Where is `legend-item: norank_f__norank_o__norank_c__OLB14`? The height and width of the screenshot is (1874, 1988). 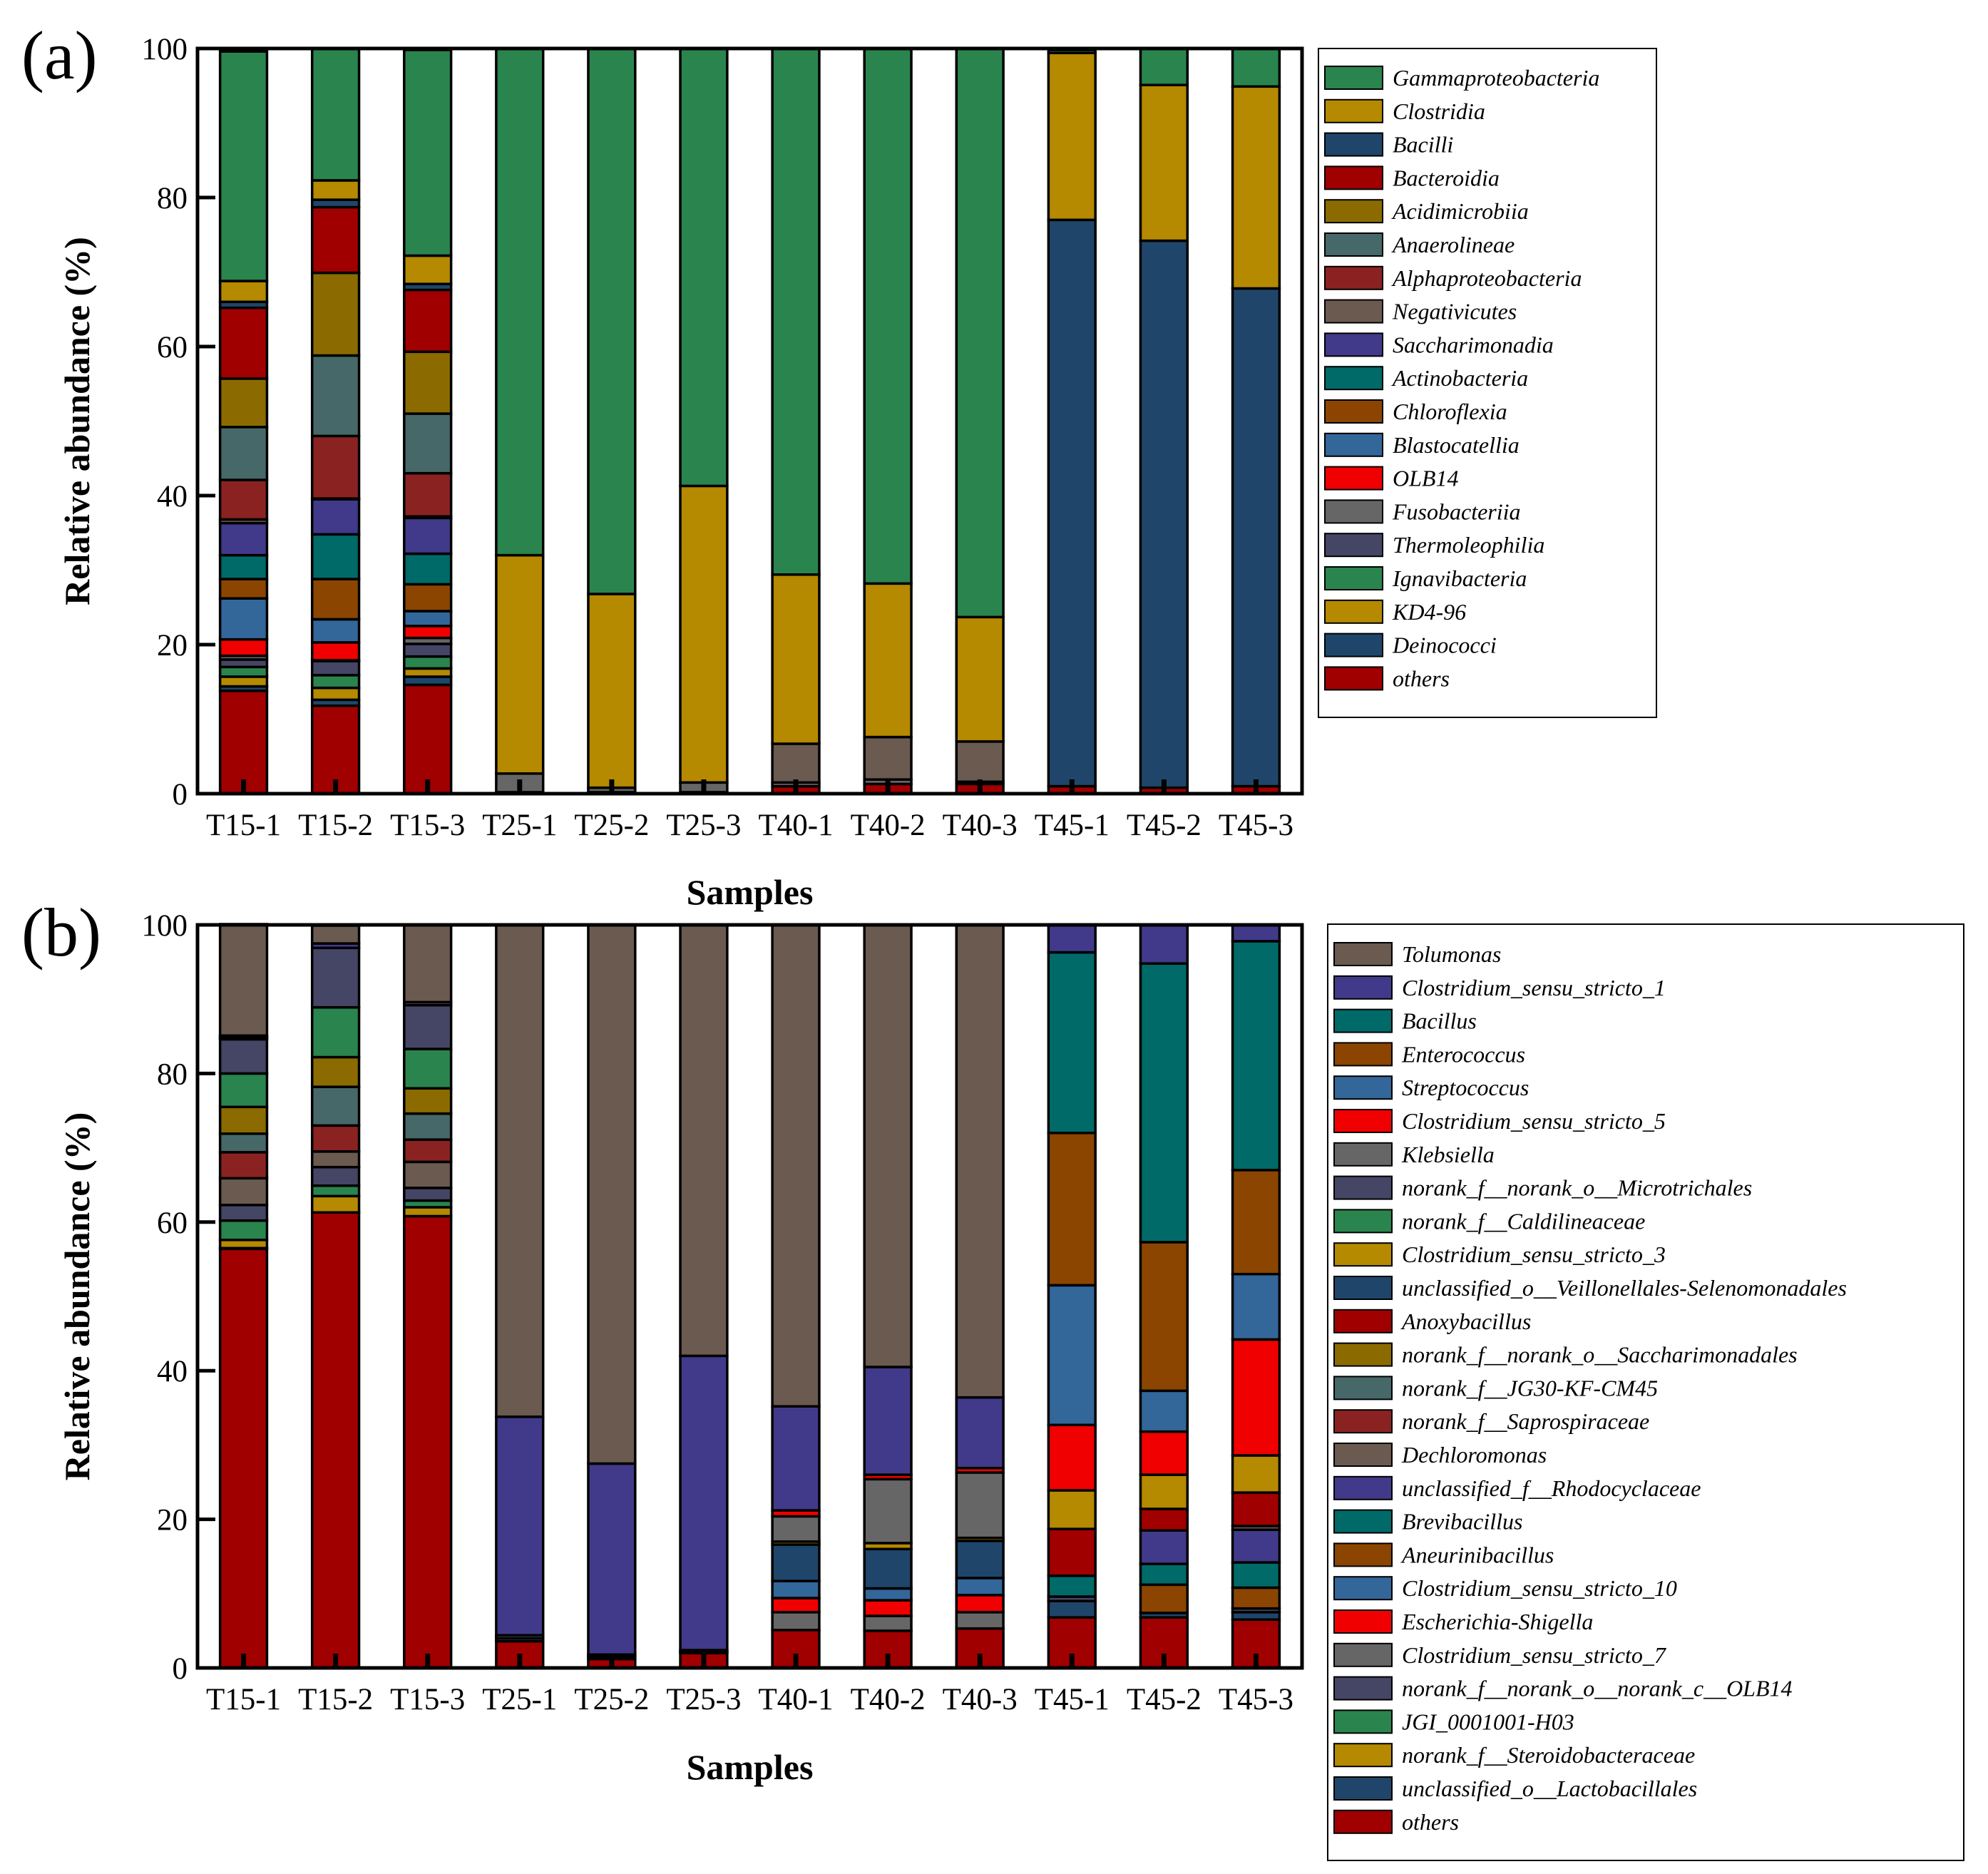
legend-item: norank_f__norank_o__norank_c__OLB14 is located at coordinates (1563, 1688).